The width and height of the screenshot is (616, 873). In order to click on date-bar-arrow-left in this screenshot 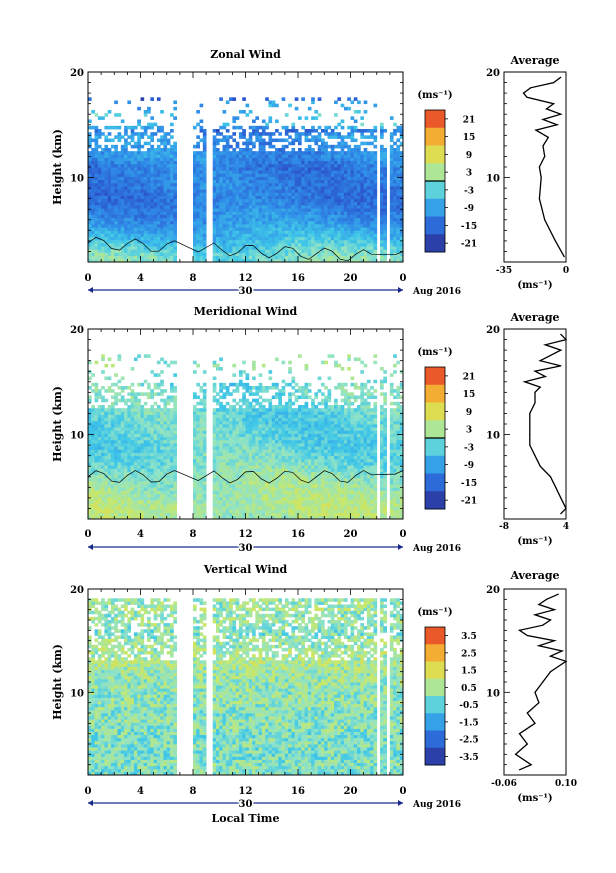, I will do `click(90, 290)`.